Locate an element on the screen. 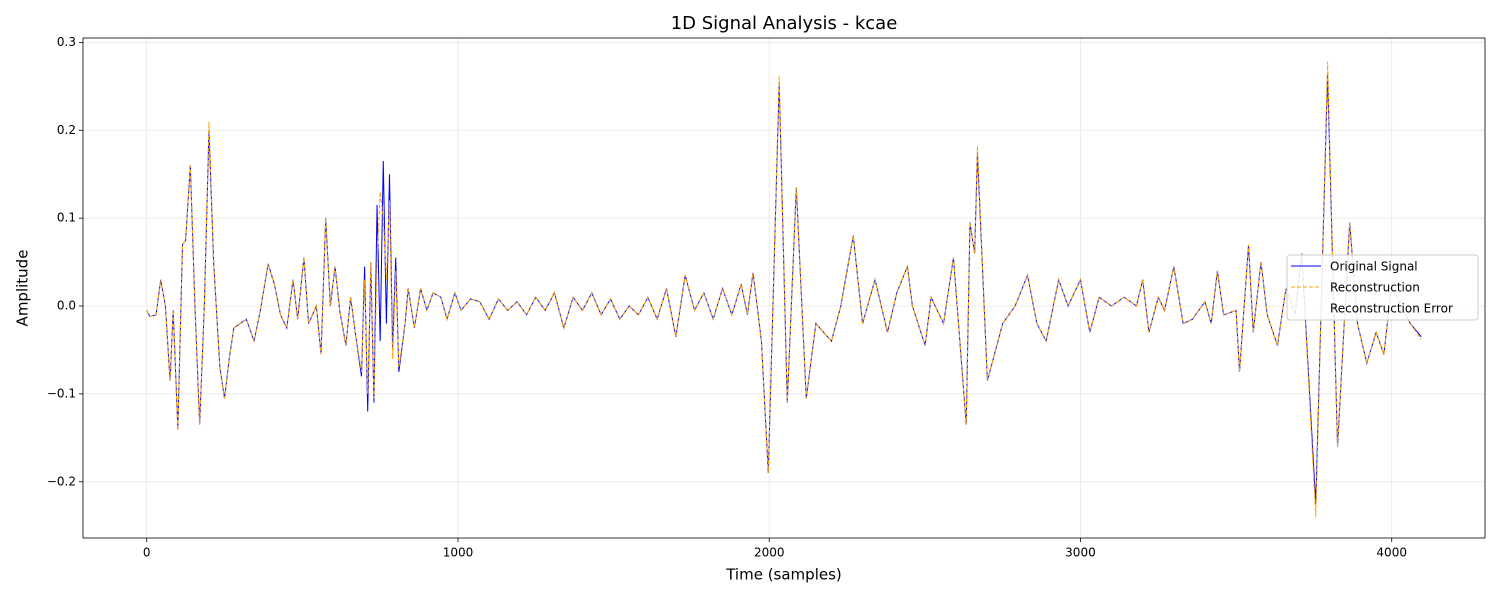 This screenshot has width=1500, height=600. chart-title: 1D Signal Analysis - kcae is located at coordinates (784, 23).